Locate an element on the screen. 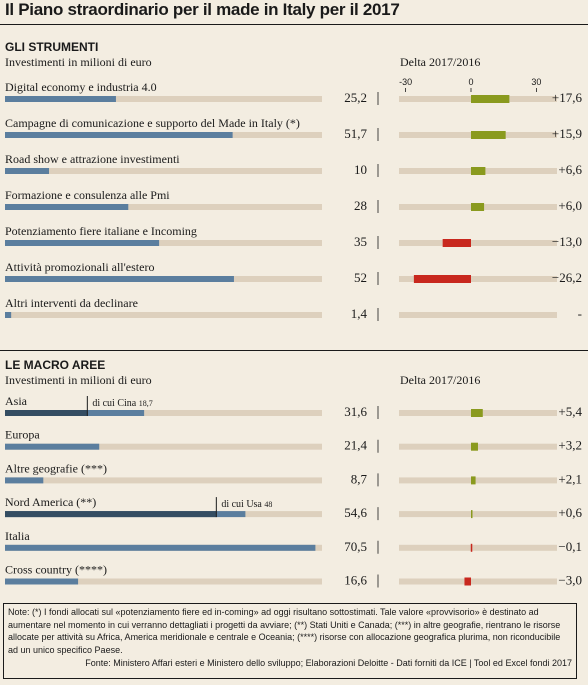 This screenshot has height=685, width=588. title-rule is located at coordinates (294, 24).